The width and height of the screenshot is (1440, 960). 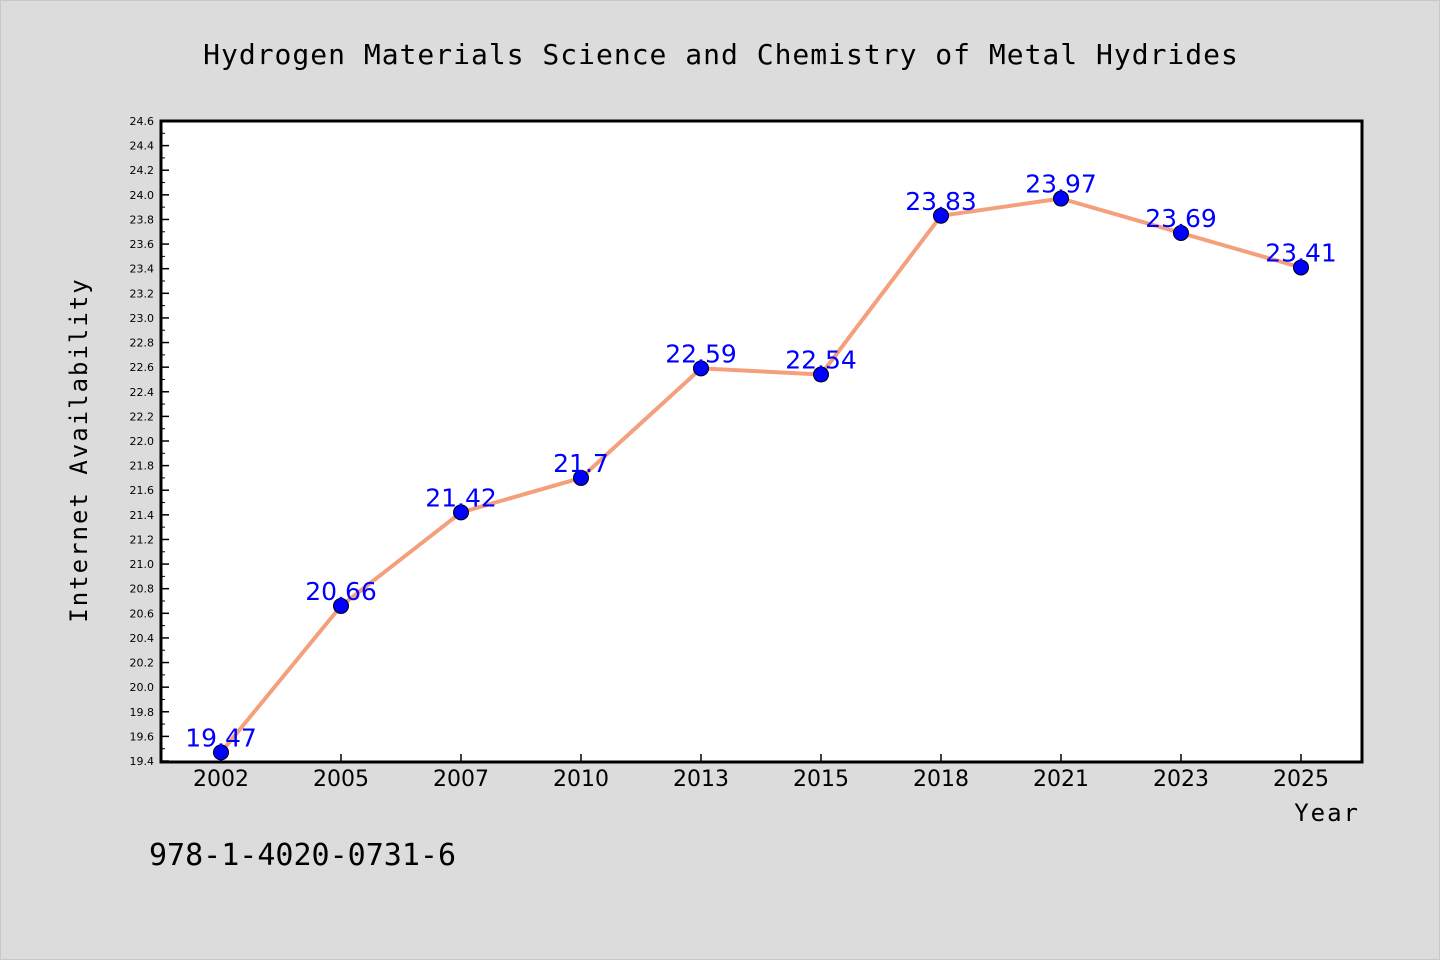 I want to click on y-tick-label: 21.8, so click(x=142, y=466).